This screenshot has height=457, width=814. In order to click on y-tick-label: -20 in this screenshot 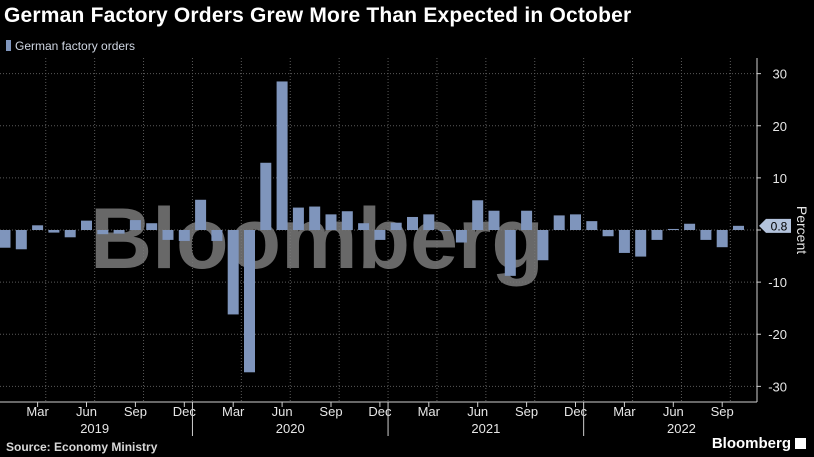, I will do `click(777, 334)`.